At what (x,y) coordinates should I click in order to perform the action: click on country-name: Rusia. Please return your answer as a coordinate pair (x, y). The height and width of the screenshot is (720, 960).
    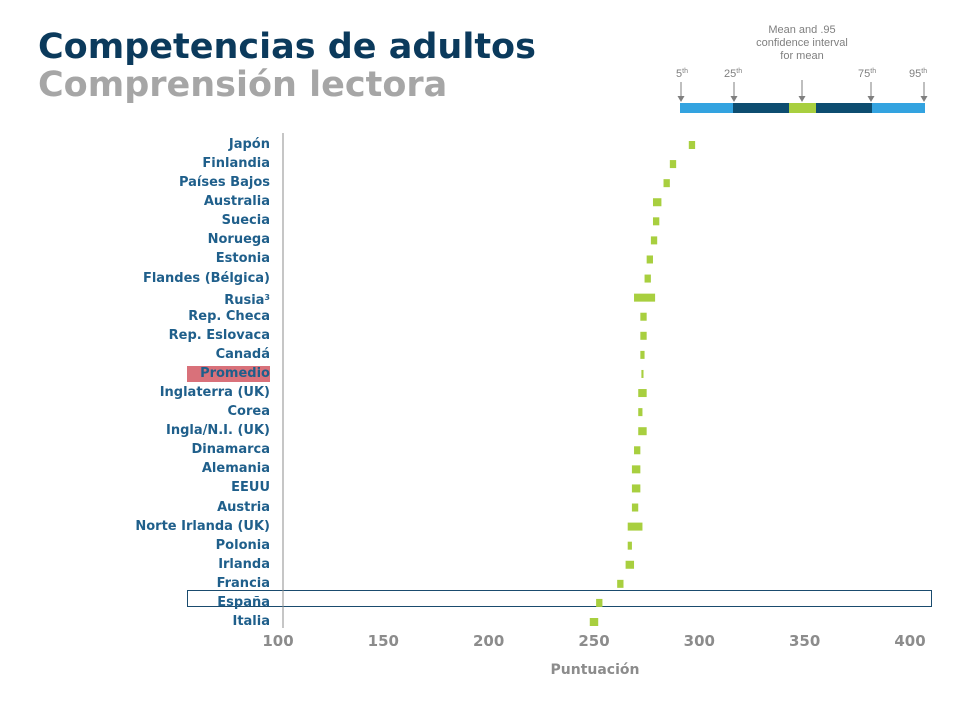
    Looking at the image, I should click on (244, 300).